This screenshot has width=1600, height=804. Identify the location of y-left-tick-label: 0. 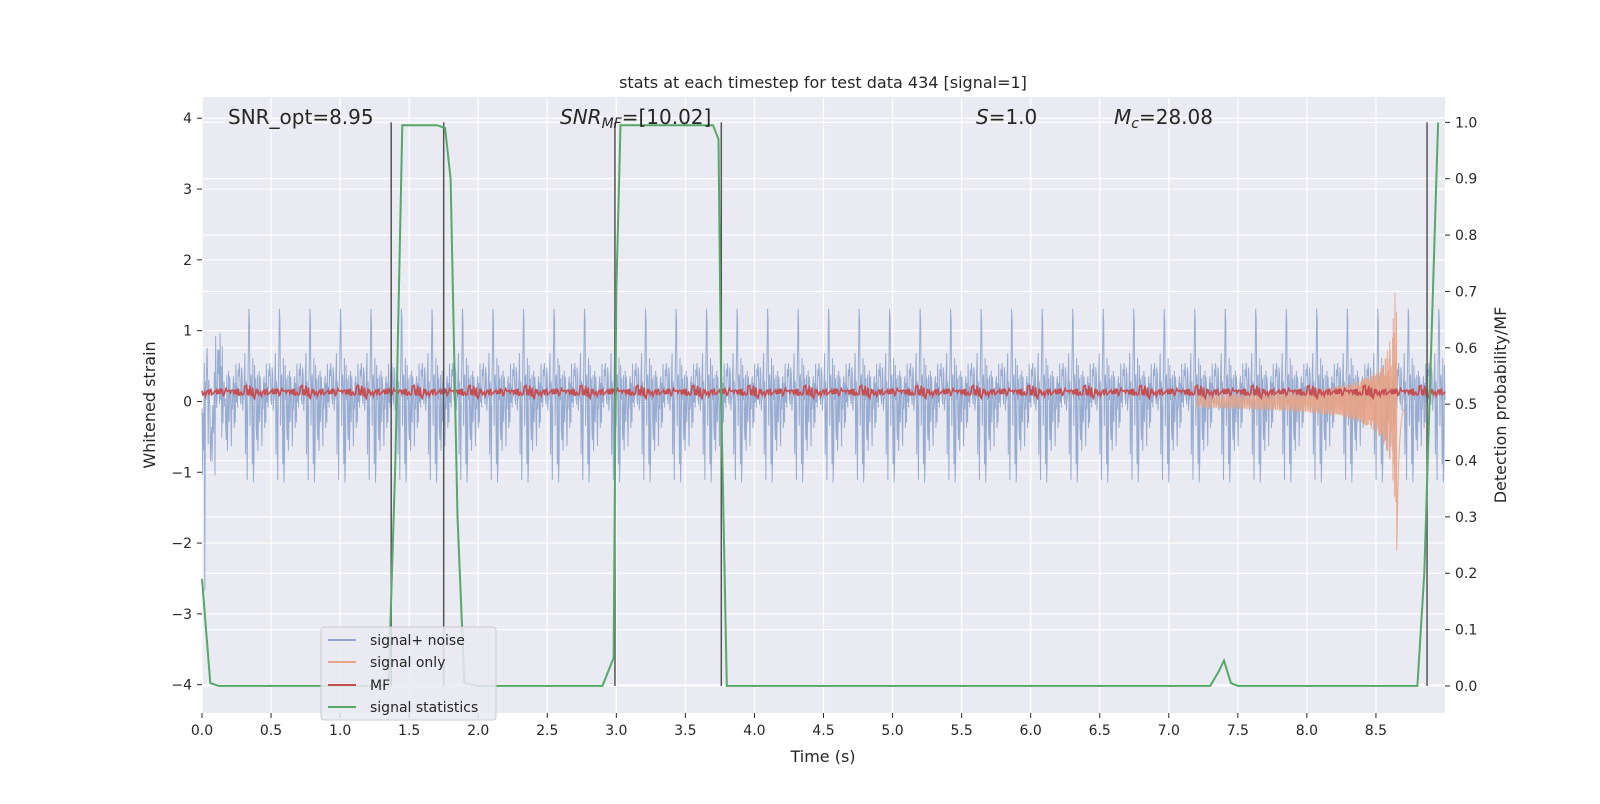
(187, 402).